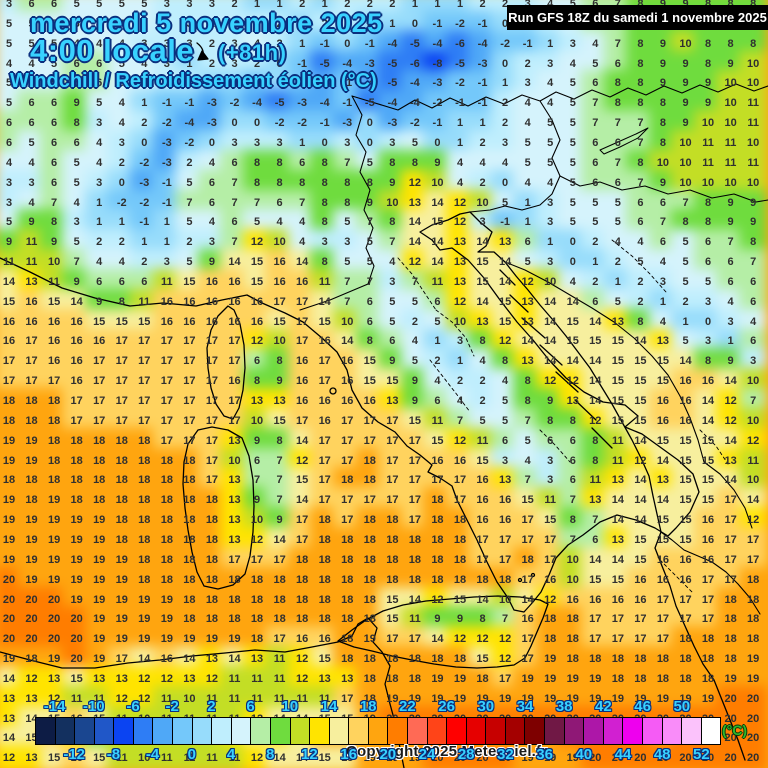  What do you see at coordinates (392, 43) in the screenshot?
I see `map-value: -4` at bounding box center [392, 43].